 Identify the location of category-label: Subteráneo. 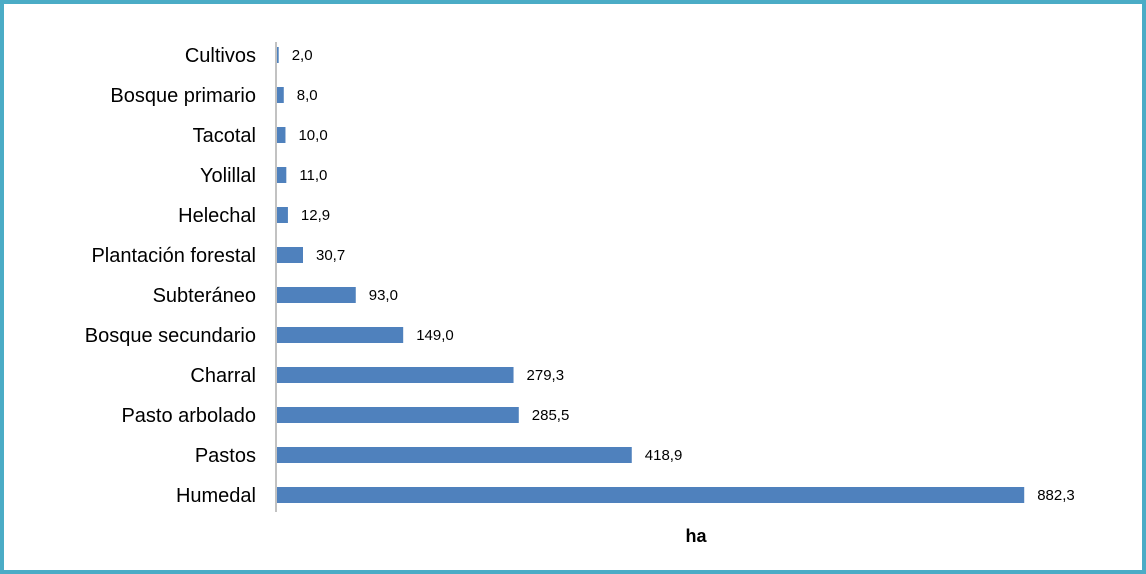
(204, 296).